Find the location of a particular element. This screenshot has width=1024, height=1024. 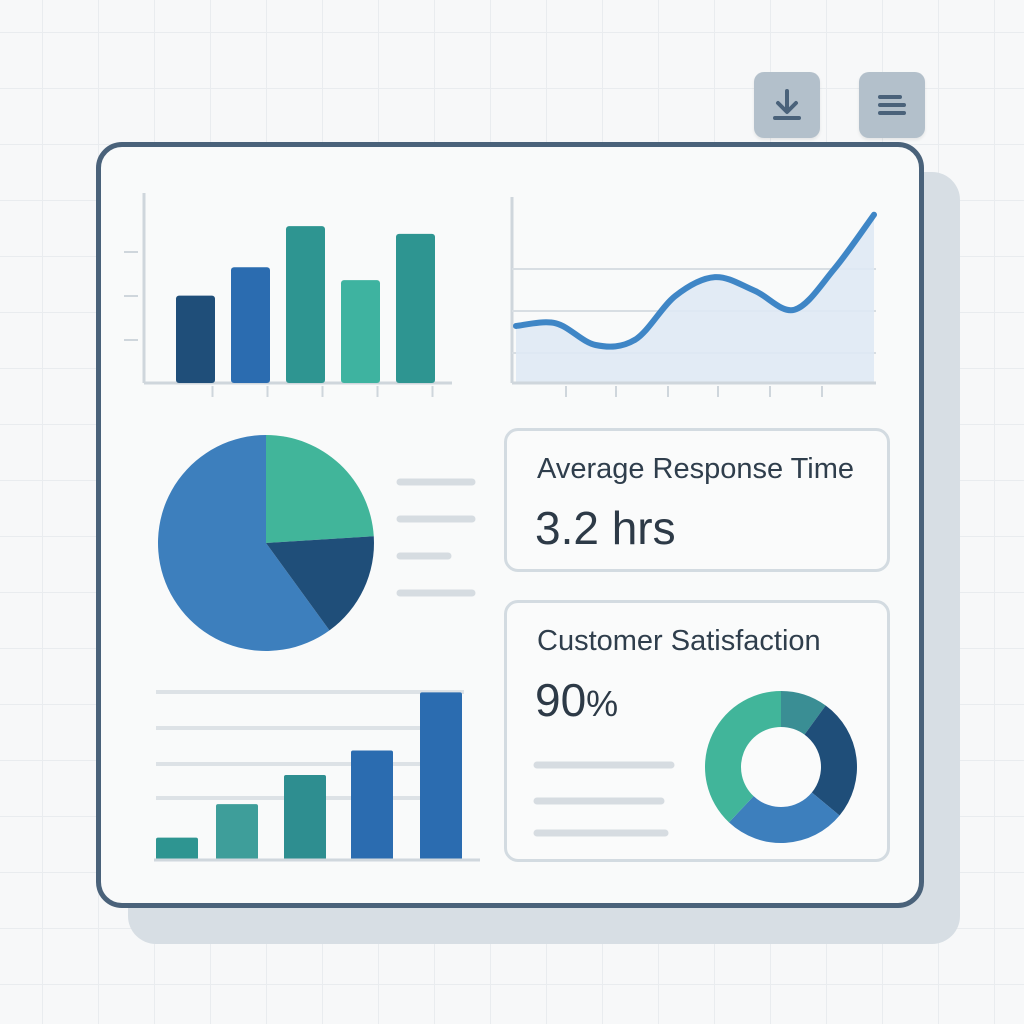

download-icon is located at coordinates (787, 104).